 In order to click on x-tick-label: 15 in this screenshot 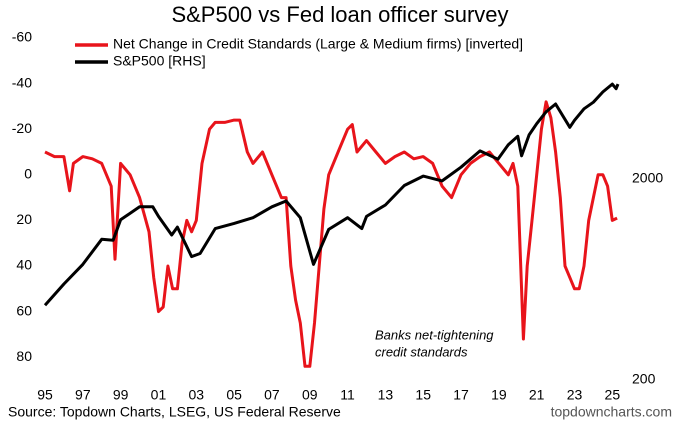, I will do `click(423, 395)`.